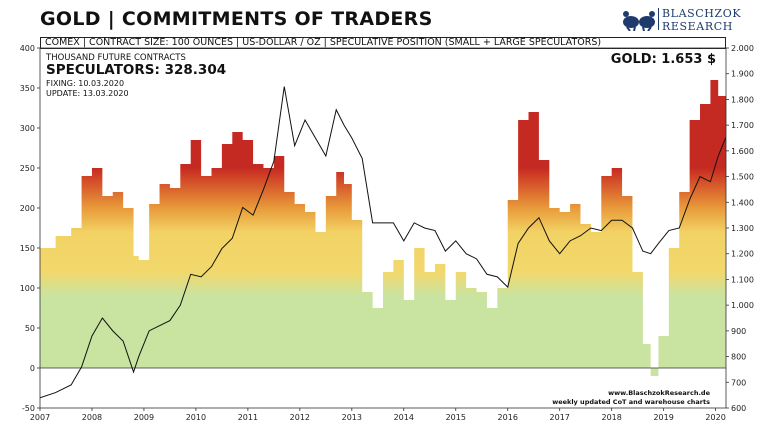 This screenshot has width=768, height=432. I want to click on left-tick-label: 350, so click(27, 88).